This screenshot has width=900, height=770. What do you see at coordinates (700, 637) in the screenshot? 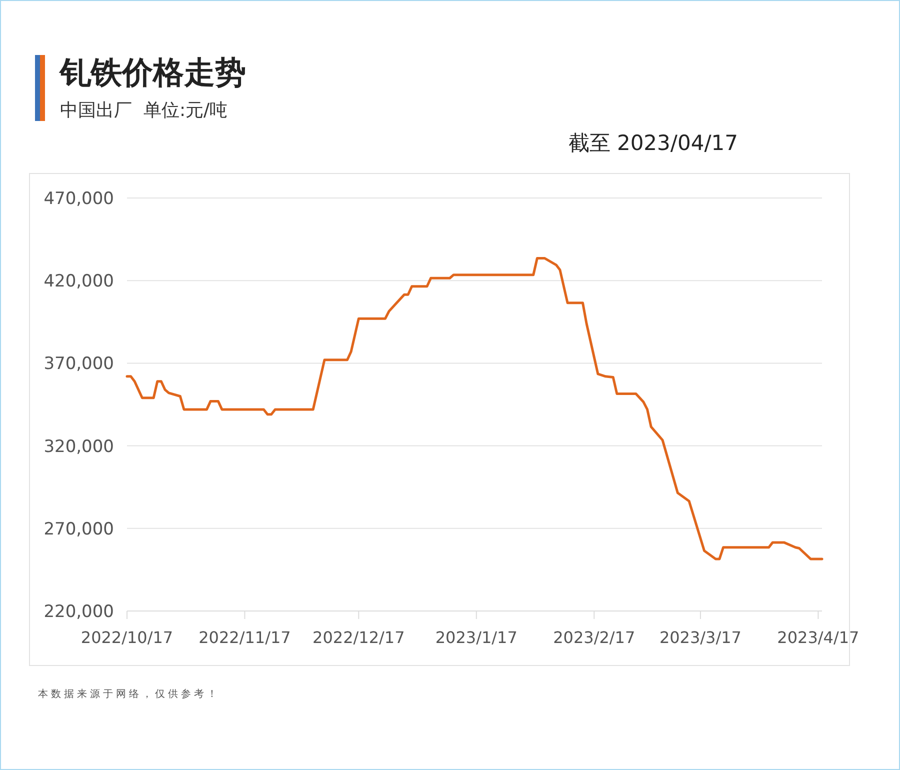
I see `x-tick-label: 2023/3/17` at bounding box center [700, 637].